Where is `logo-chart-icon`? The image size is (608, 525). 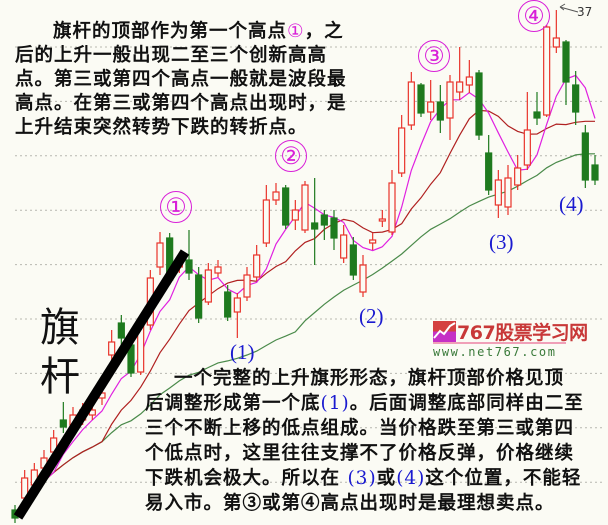
logo-chart-icon is located at coordinates (444, 331).